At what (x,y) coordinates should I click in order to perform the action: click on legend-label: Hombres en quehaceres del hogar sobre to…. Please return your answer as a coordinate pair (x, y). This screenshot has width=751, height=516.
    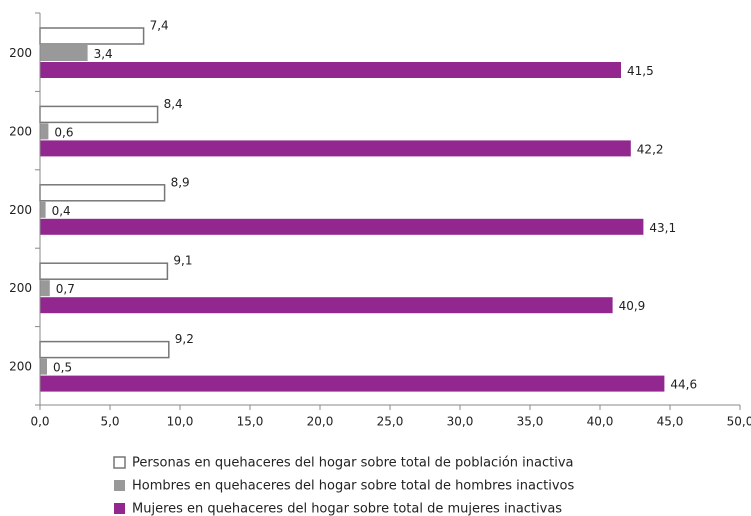
    Looking at the image, I should click on (353, 486).